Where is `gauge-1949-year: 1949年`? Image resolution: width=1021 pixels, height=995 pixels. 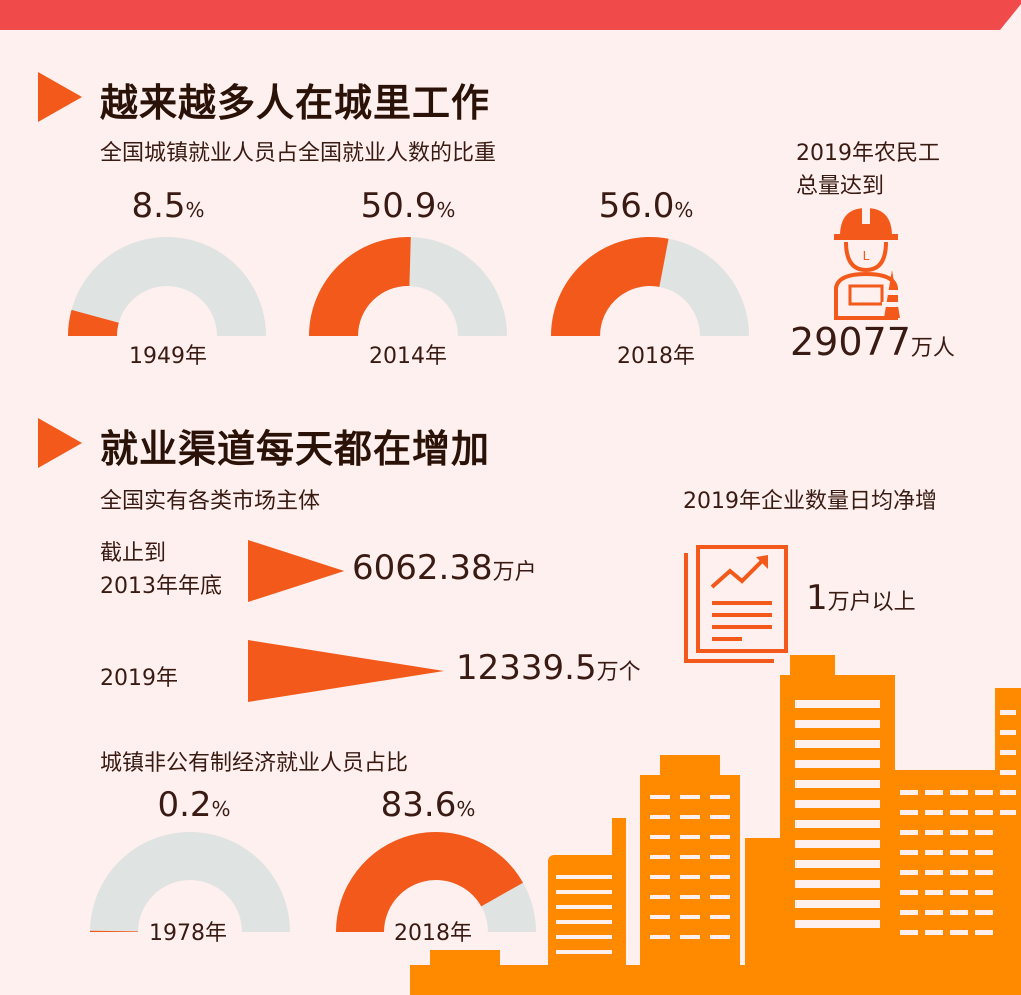 gauge-1949-year: 1949年 is located at coordinates (168, 356).